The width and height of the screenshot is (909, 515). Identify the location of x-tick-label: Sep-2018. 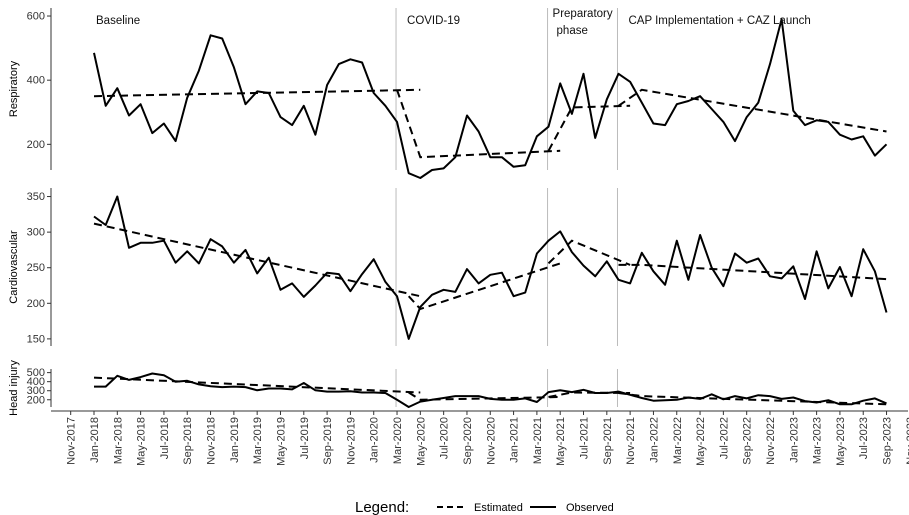
(188, 441).